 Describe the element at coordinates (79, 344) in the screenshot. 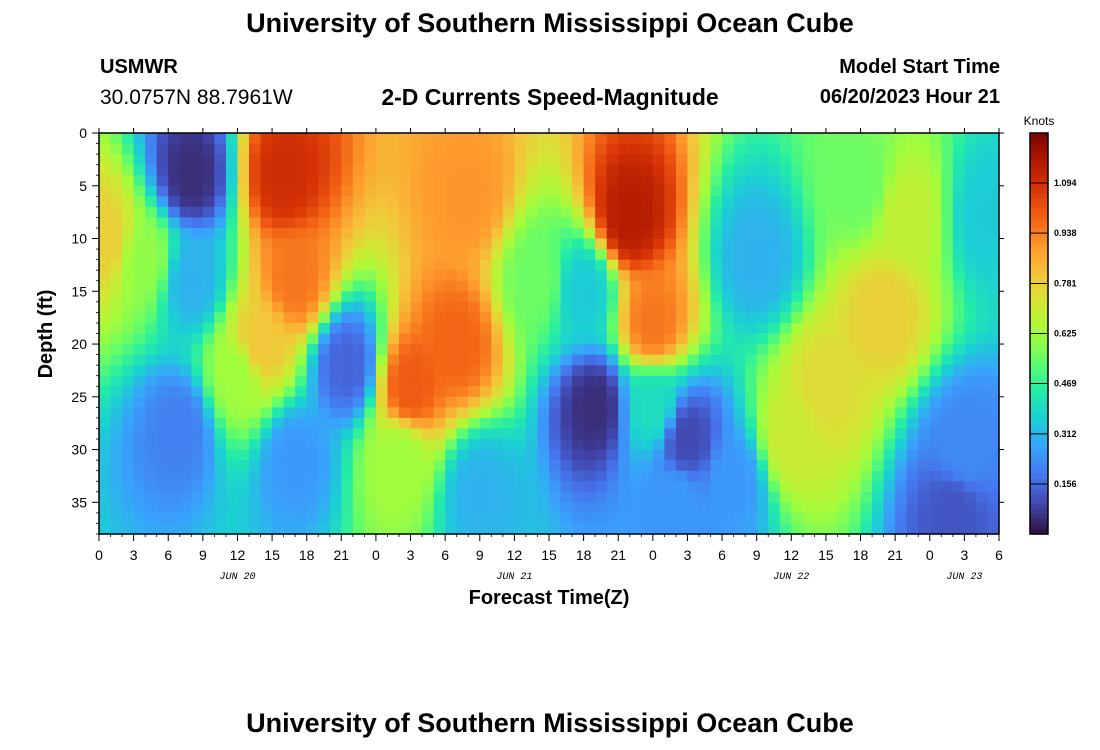

I see `y-tick-label: 20` at that location.